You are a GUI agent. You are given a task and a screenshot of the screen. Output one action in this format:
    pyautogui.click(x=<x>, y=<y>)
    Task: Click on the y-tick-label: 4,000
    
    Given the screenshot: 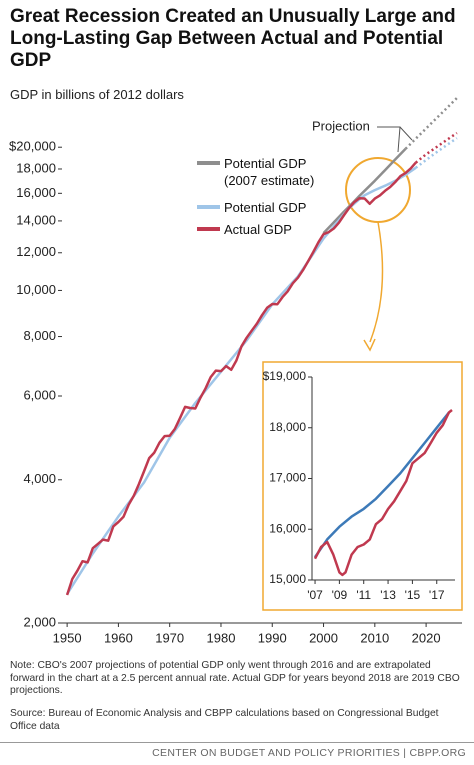 What is the action you would take?
    pyautogui.click(x=39, y=478)
    